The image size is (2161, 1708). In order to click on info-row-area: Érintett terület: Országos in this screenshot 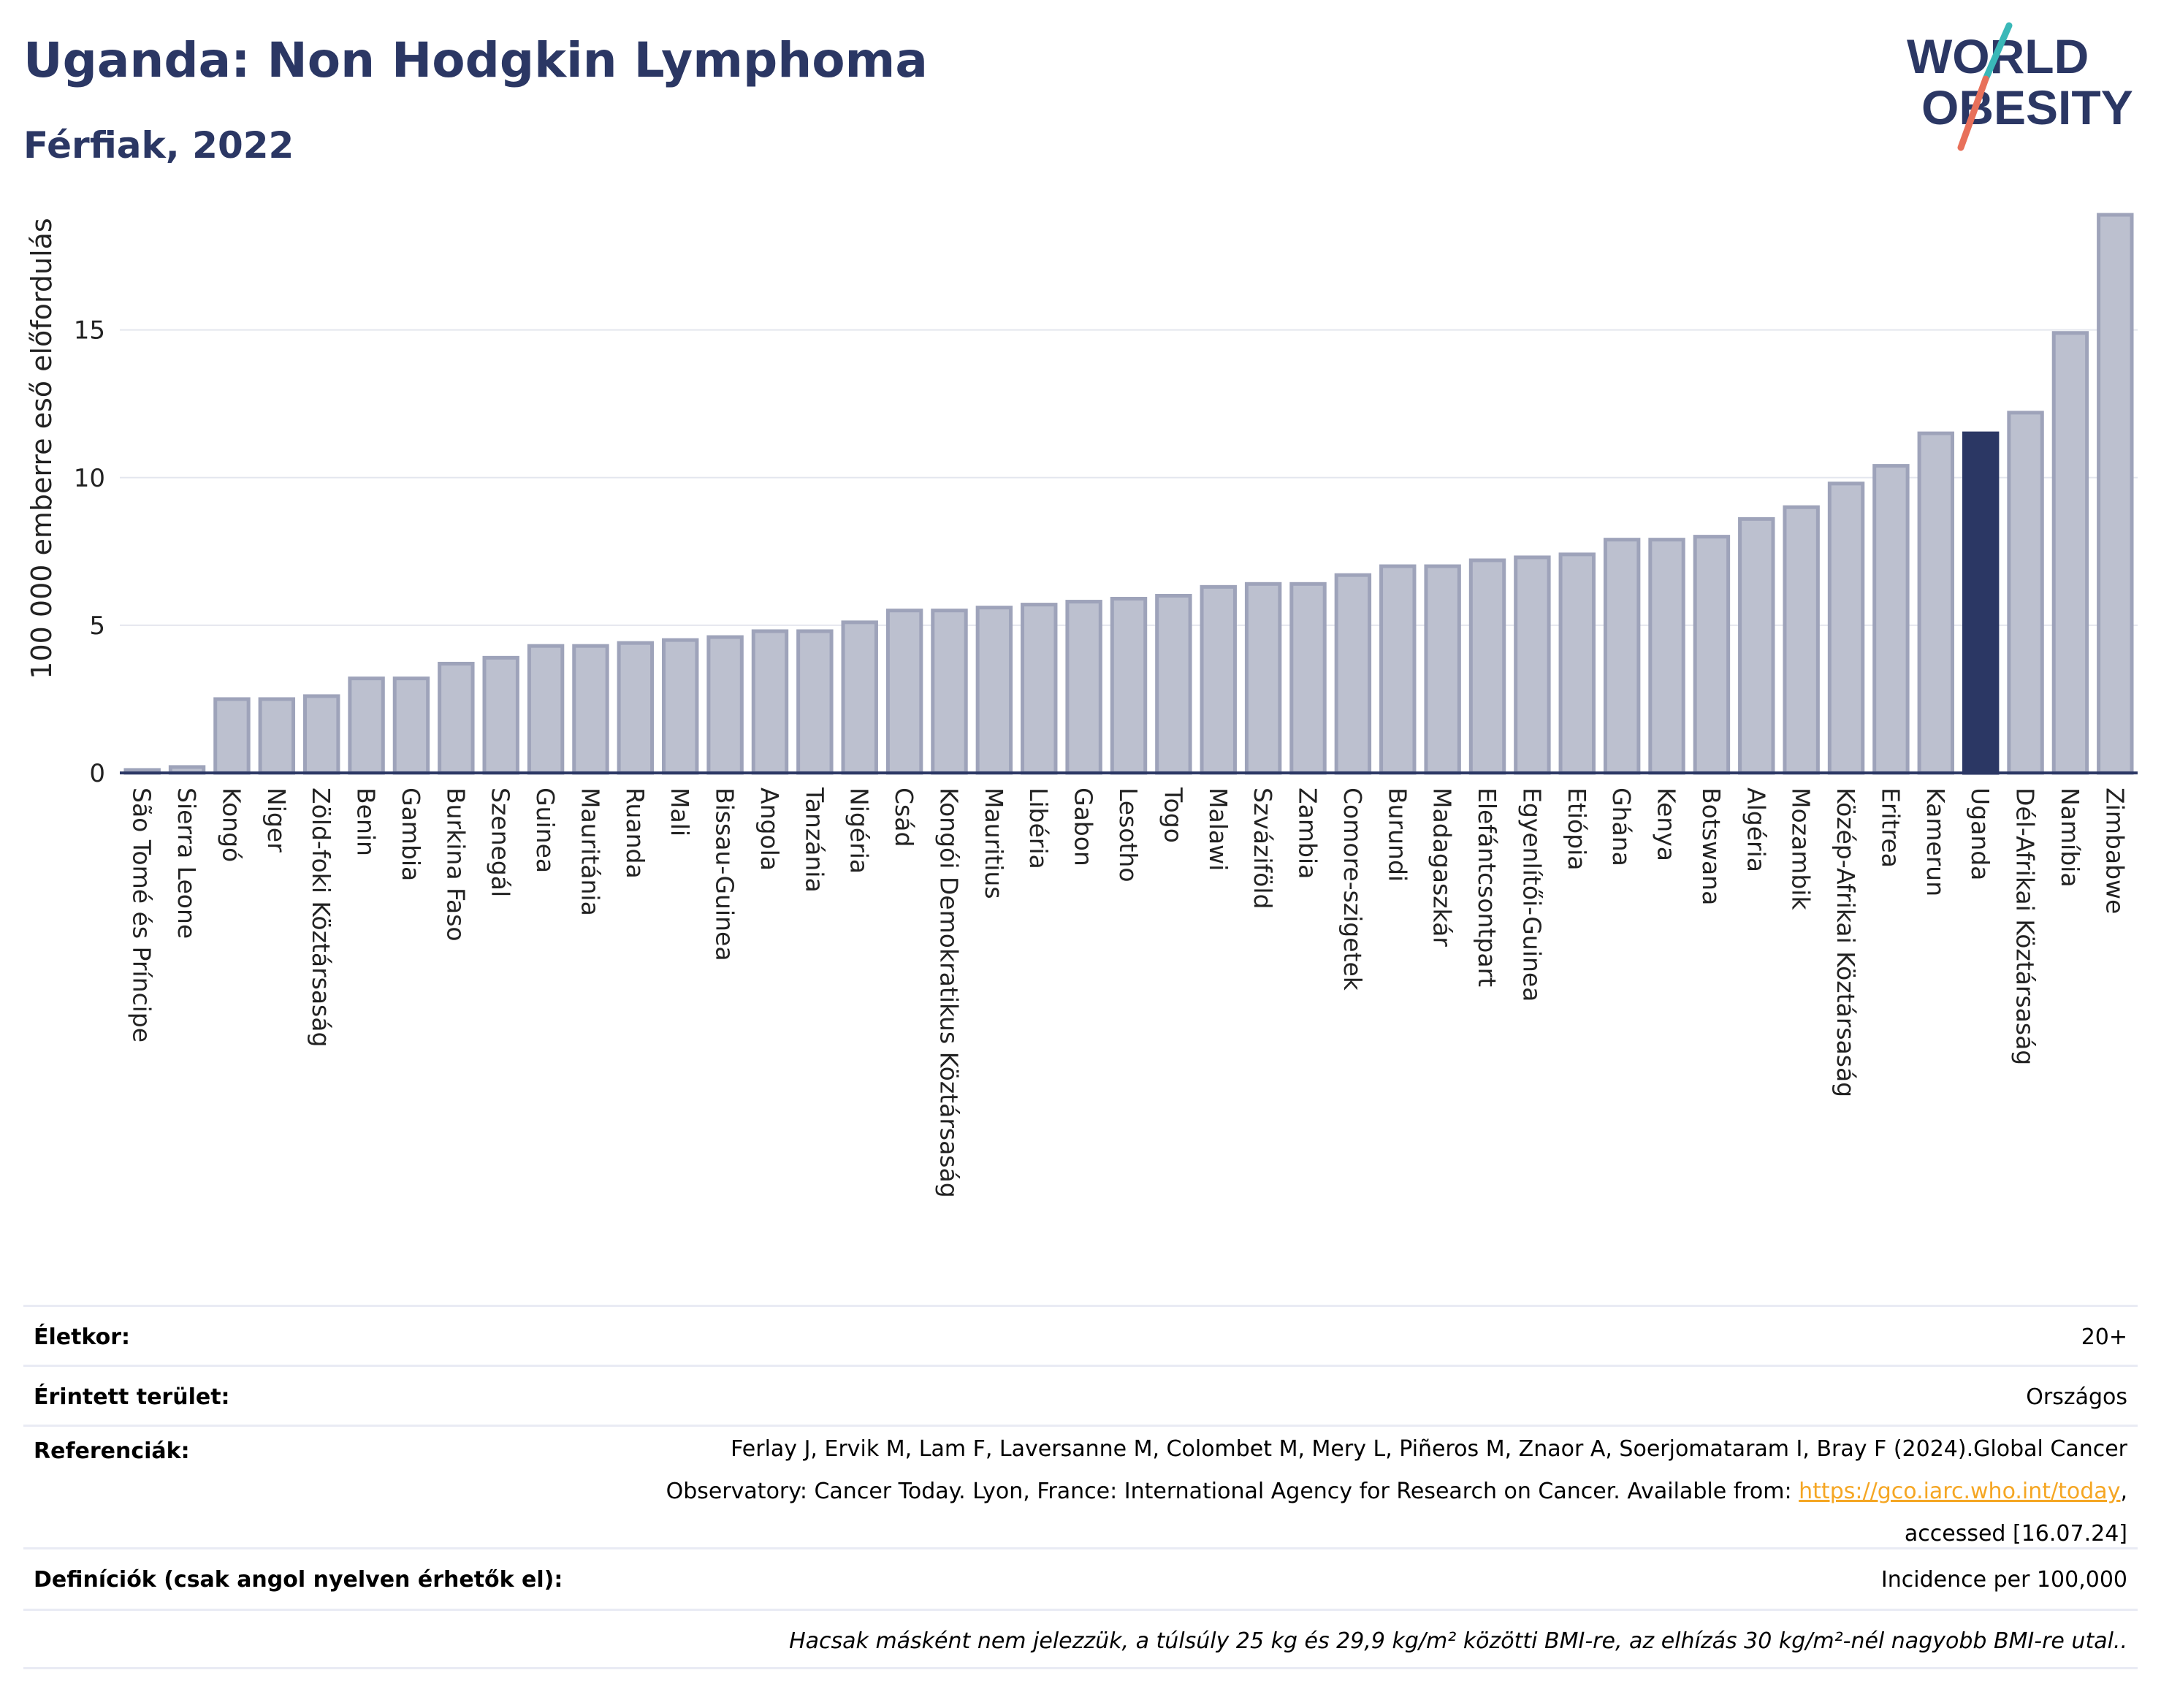, I will do `click(1080, 1396)`.